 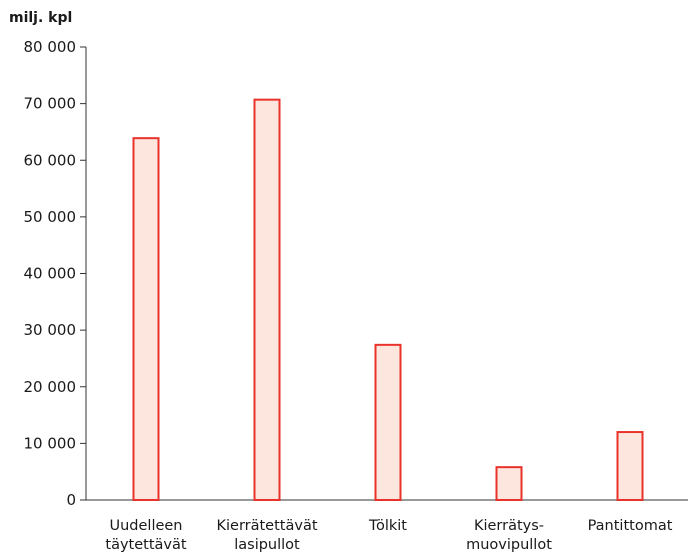 What do you see at coordinates (145, 526) in the screenshot?
I see `x-category-label-line: Uudelleen` at bounding box center [145, 526].